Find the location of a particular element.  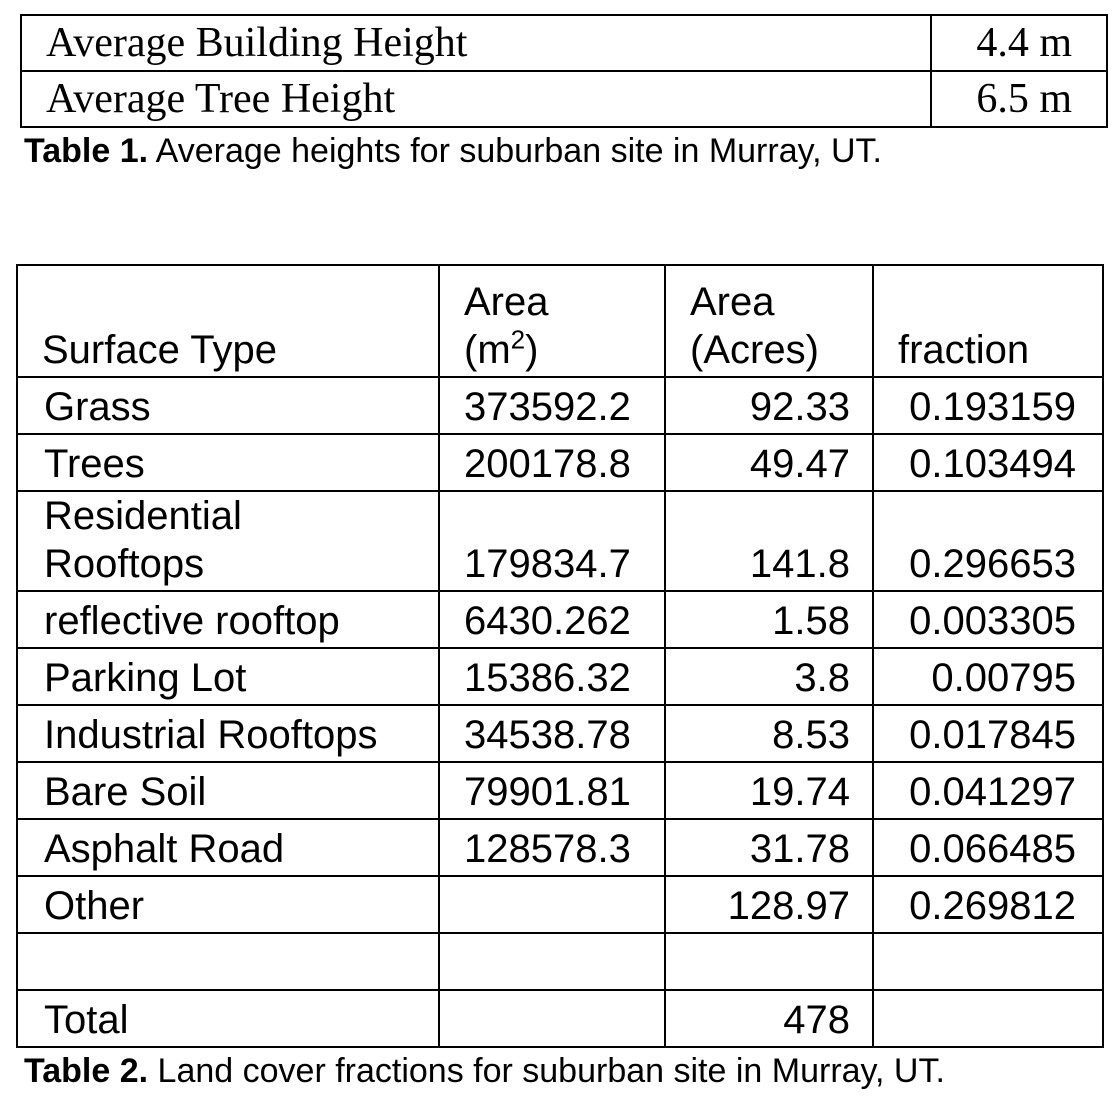

table-row: Trees 200178.8 49.47 0.103494 is located at coordinates (560, 462).